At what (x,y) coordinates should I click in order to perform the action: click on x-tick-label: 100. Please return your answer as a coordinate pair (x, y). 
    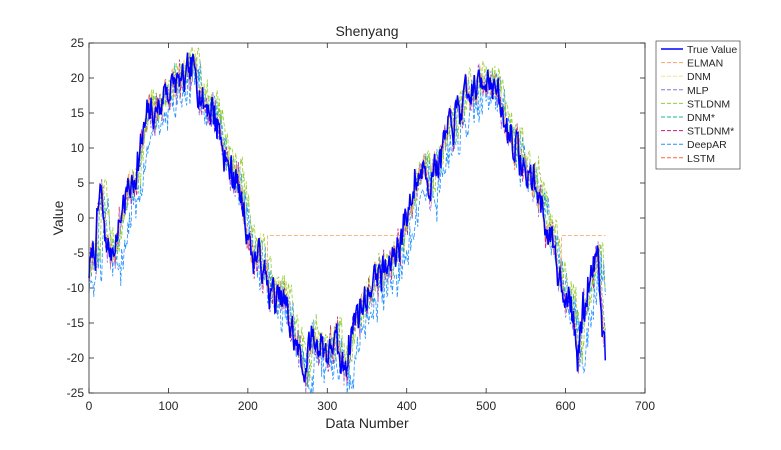
    Looking at the image, I should click on (168, 406).